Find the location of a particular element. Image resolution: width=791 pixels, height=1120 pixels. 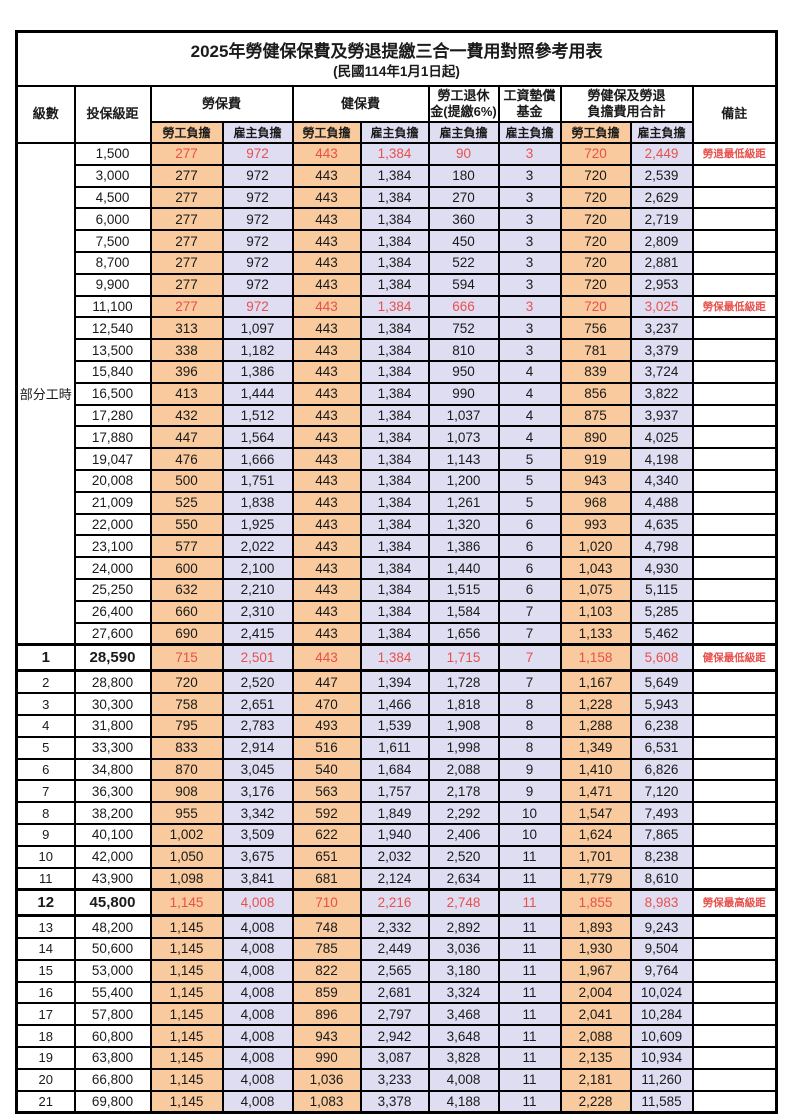

cell-insured-bracket: 25,250 is located at coordinates (112, 589).